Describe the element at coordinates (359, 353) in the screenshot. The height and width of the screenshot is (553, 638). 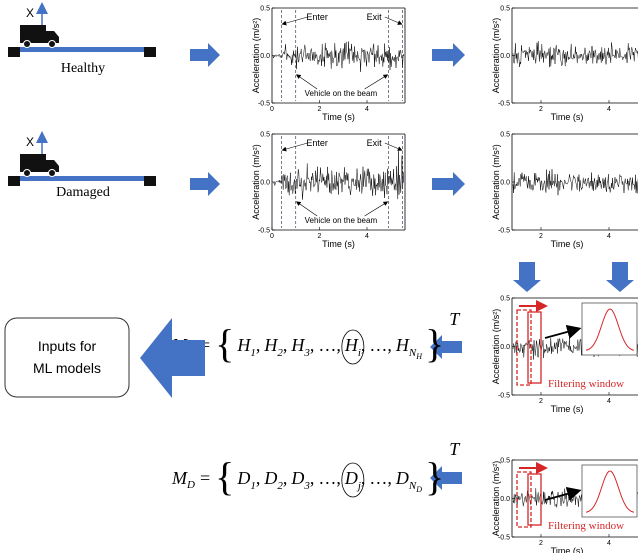
I see `eq-term-sub: i` at that location.